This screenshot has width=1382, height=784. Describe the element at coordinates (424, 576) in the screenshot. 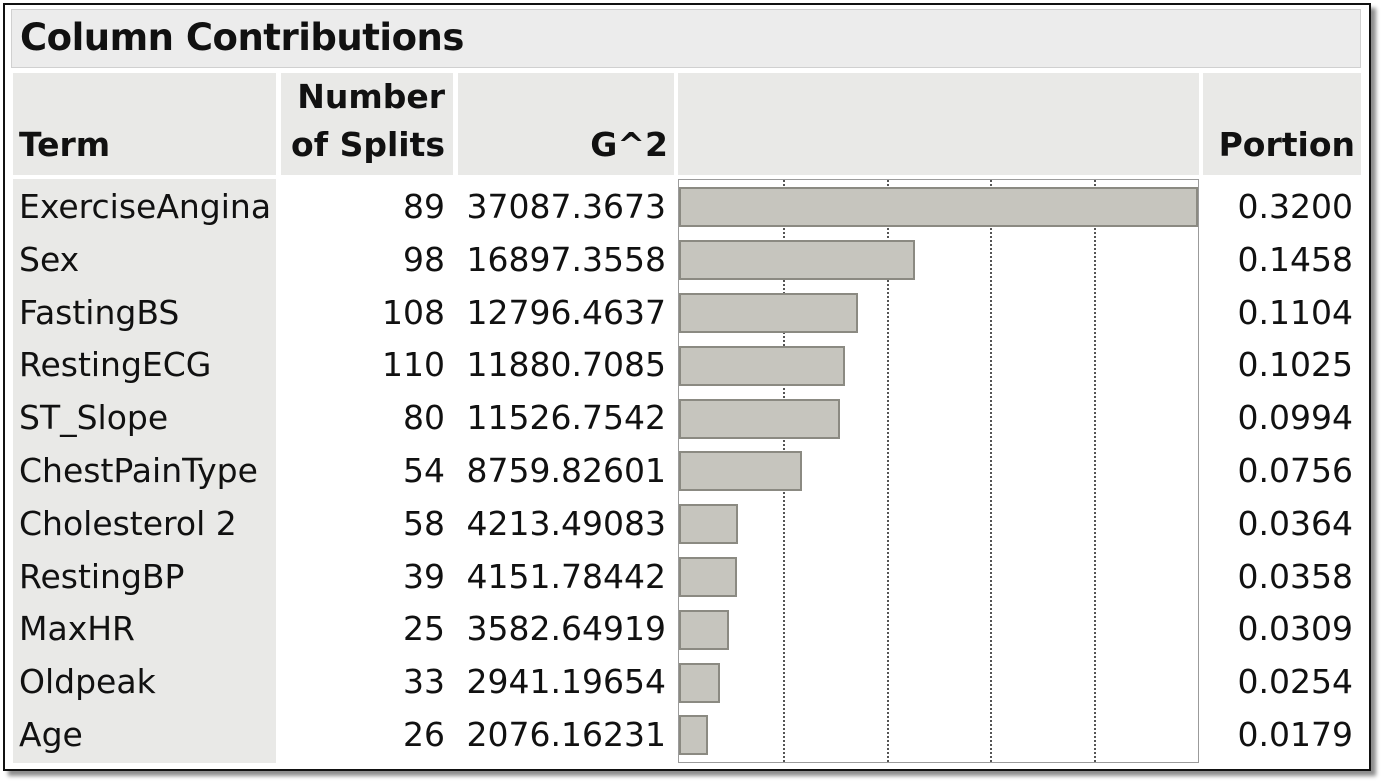

I see `splits-cell: 39` at that location.